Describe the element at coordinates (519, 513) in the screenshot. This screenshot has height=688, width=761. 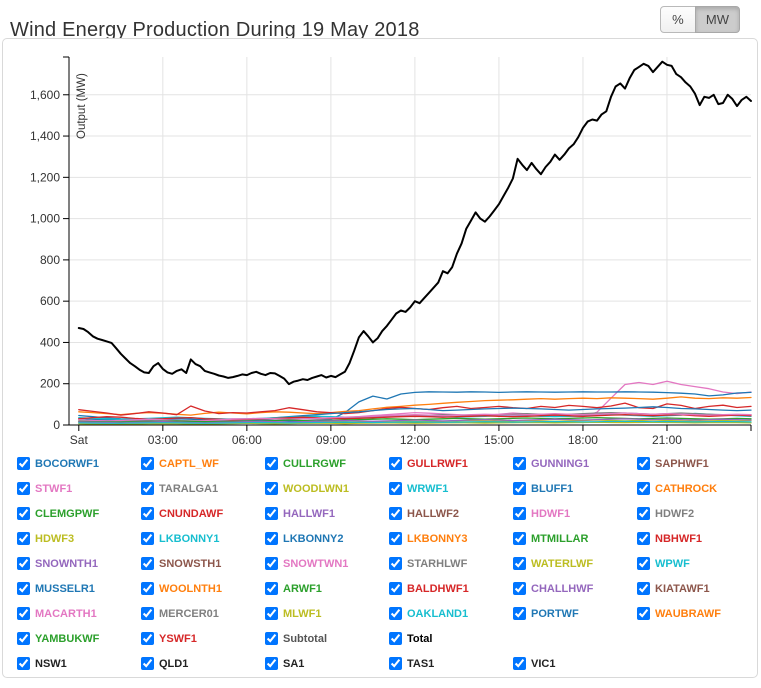
I see `legend-checkbox-HDWF1` at that location.